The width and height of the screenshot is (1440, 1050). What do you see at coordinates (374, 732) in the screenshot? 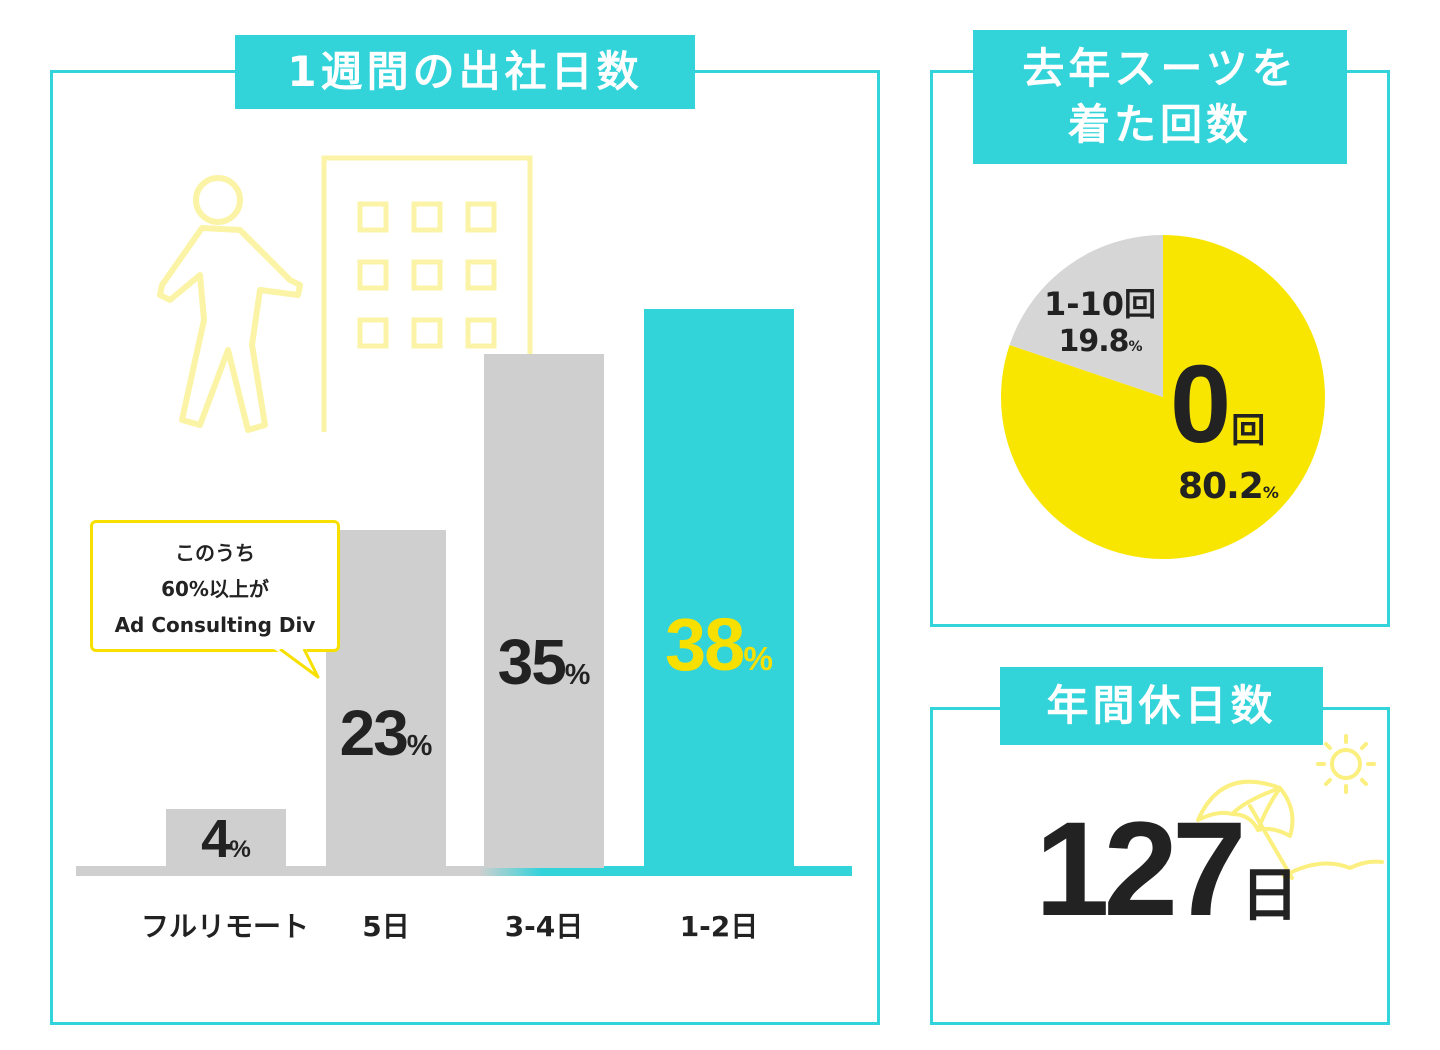
I see `bar-label-5-days-value: 23` at bounding box center [374, 732].